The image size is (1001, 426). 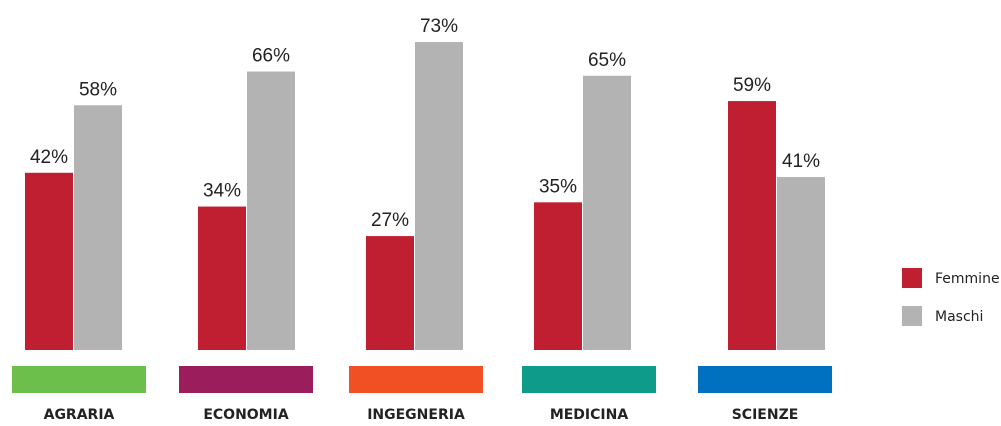 What do you see at coordinates (589, 415) in the screenshot?
I see `category-label: MEDICINA` at bounding box center [589, 415].